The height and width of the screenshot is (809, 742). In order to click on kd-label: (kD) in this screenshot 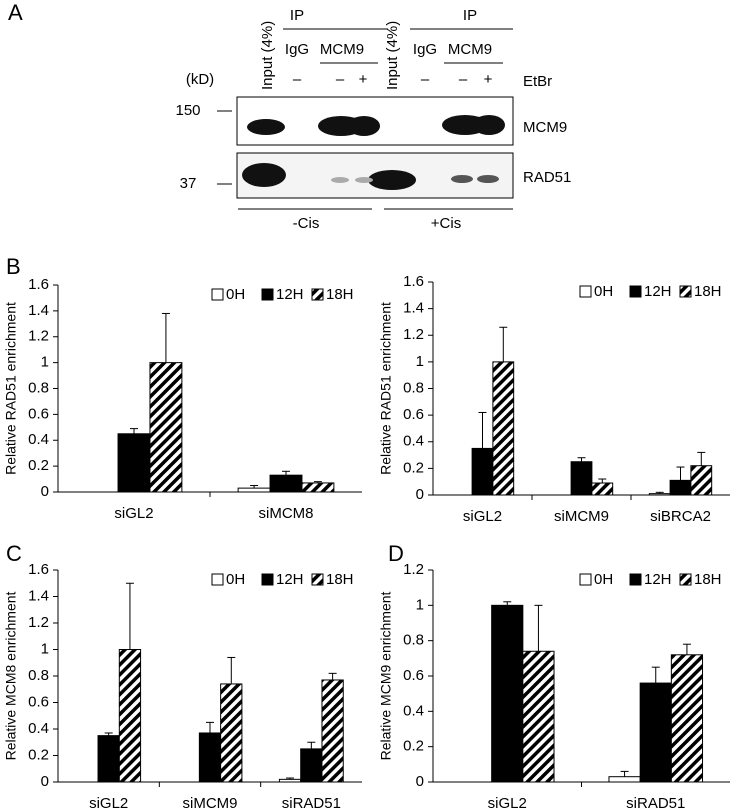, I will do `click(200, 79)`.